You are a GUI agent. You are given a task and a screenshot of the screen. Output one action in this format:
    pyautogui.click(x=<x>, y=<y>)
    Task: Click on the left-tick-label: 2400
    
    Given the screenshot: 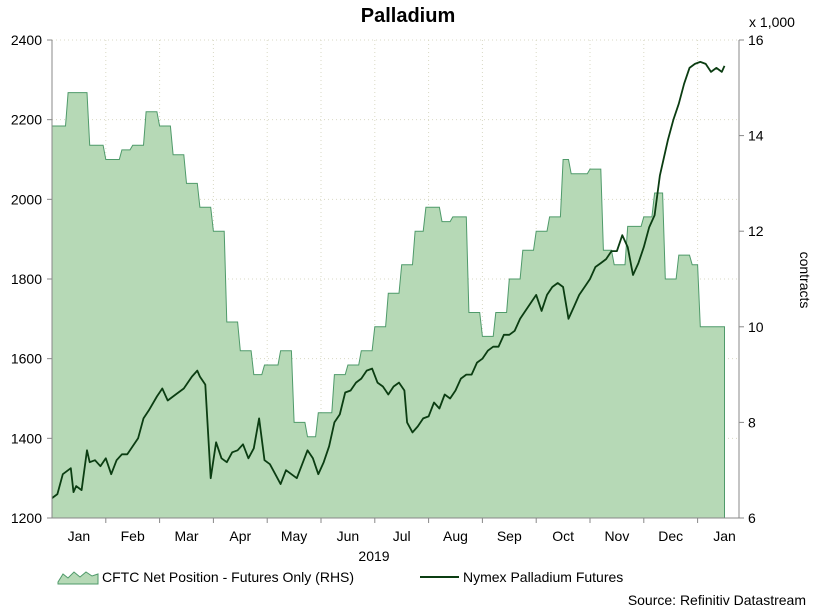 What is the action you would take?
    pyautogui.click(x=26, y=40)
    